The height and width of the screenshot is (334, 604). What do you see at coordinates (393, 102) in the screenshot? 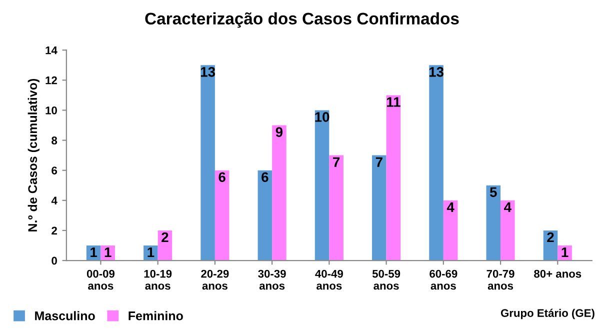
I see `data-label: 11` at bounding box center [393, 102].